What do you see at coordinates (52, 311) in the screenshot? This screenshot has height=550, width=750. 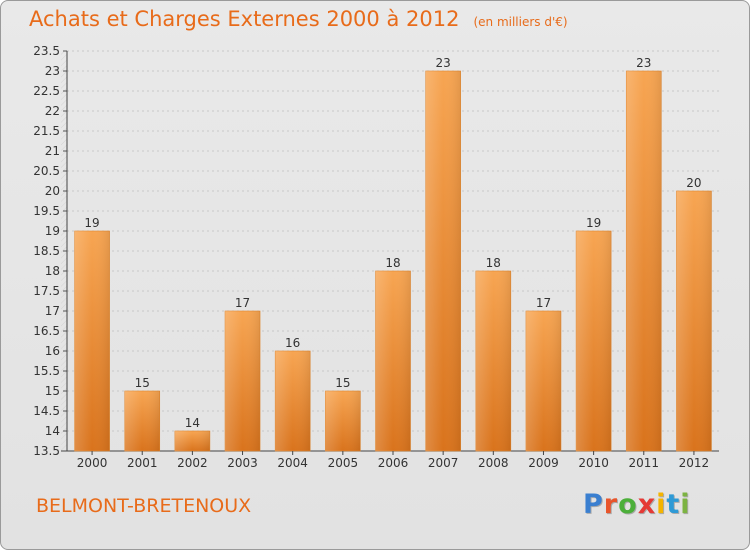 I see `y-tick-label: 17` at bounding box center [52, 311].